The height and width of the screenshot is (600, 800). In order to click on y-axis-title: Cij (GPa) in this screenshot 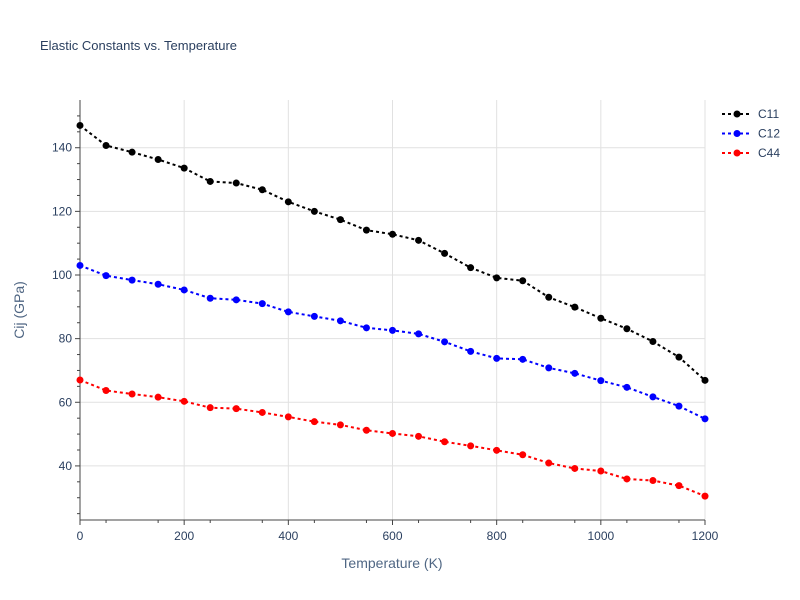, I will do `click(19, 310)`.